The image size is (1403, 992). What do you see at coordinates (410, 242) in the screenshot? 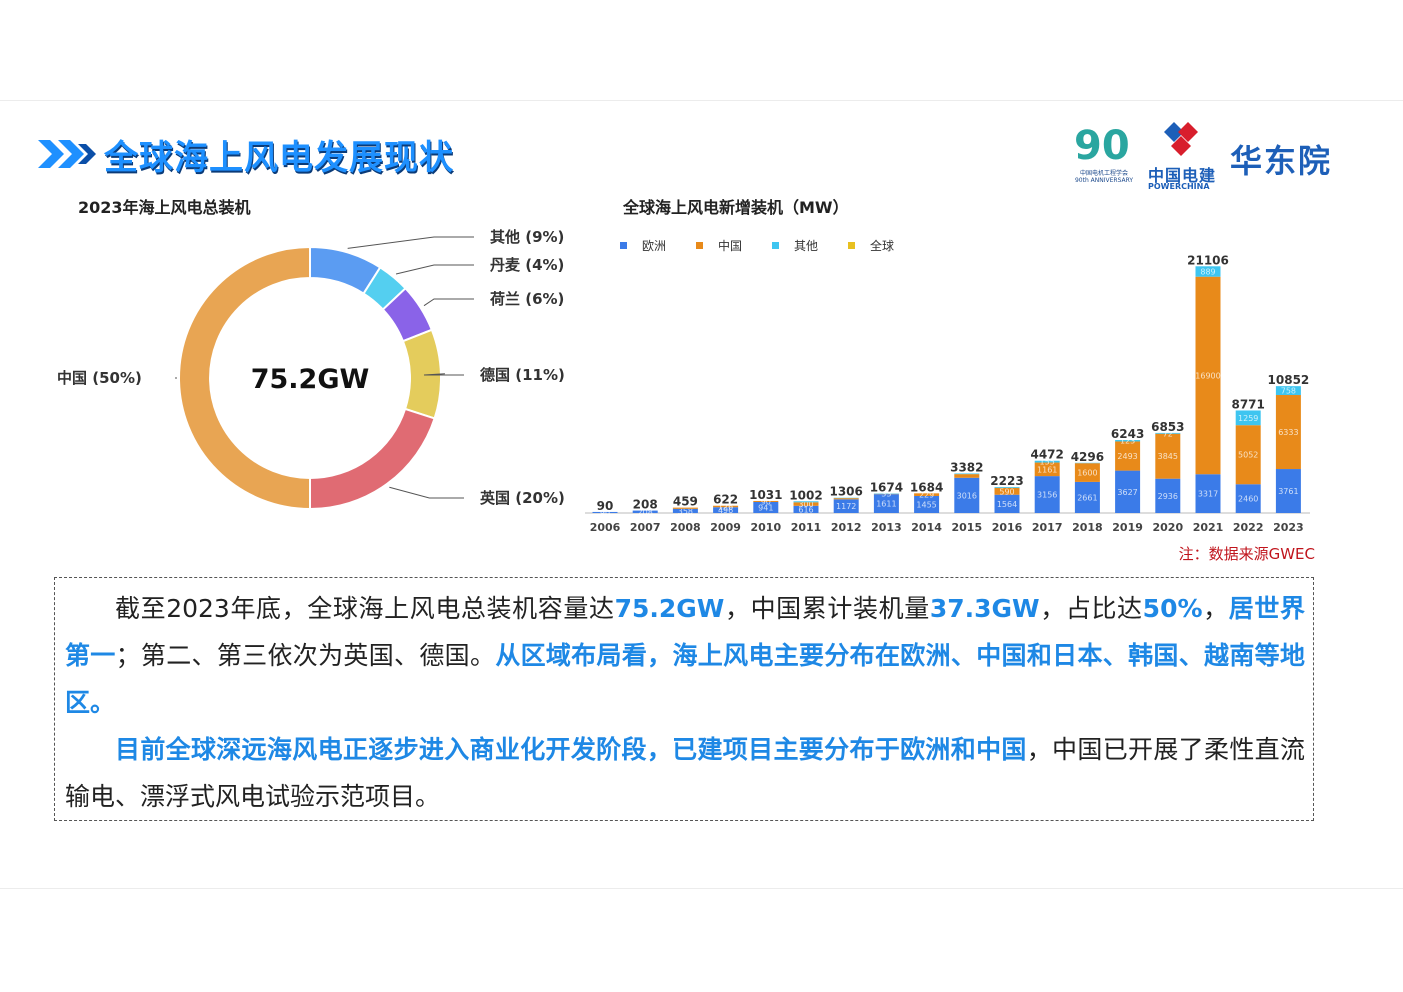
I see `leader-line` at bounding box center [410, 242].